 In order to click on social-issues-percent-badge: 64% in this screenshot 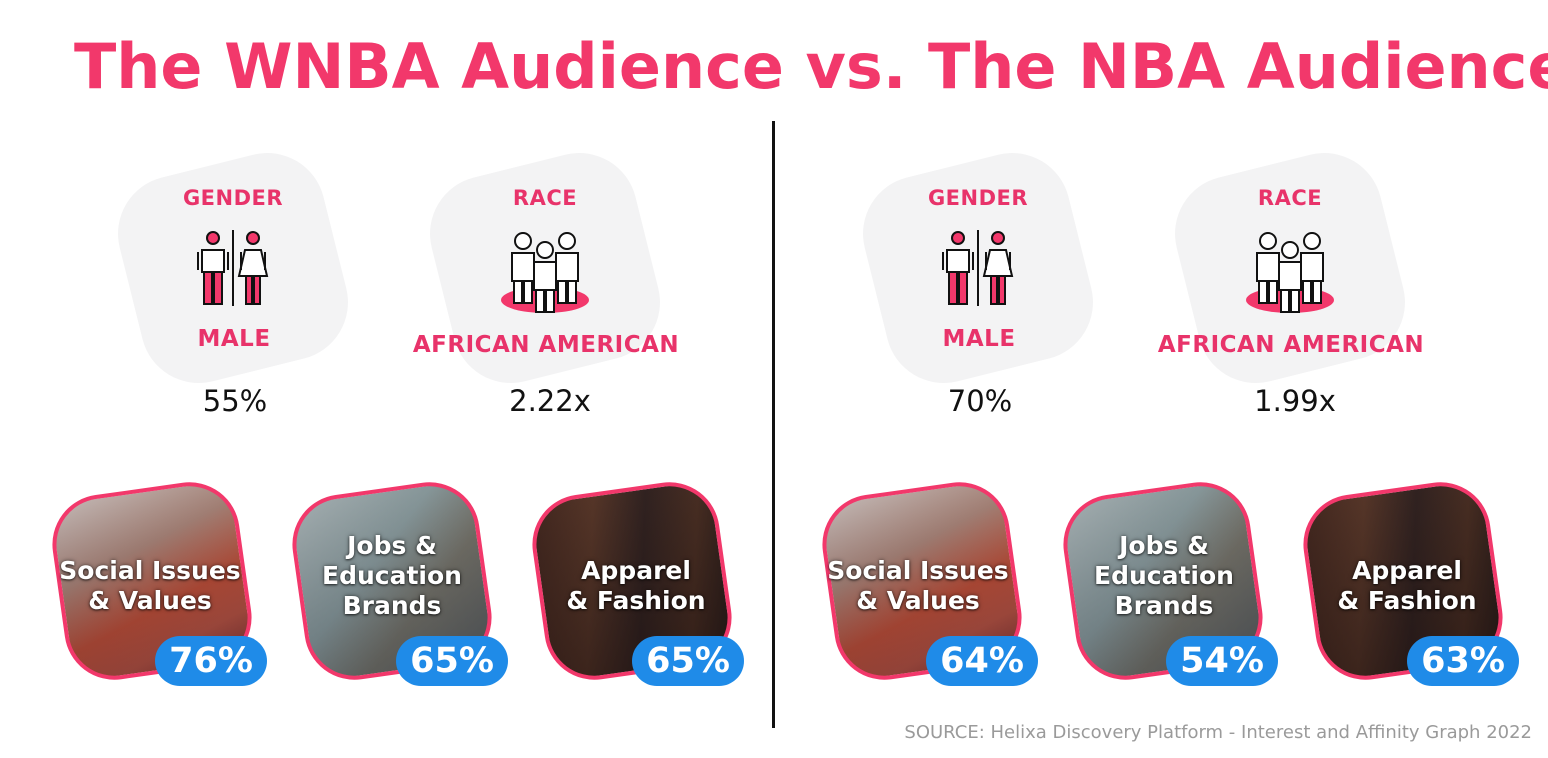, I will do `click(982, 661)`.